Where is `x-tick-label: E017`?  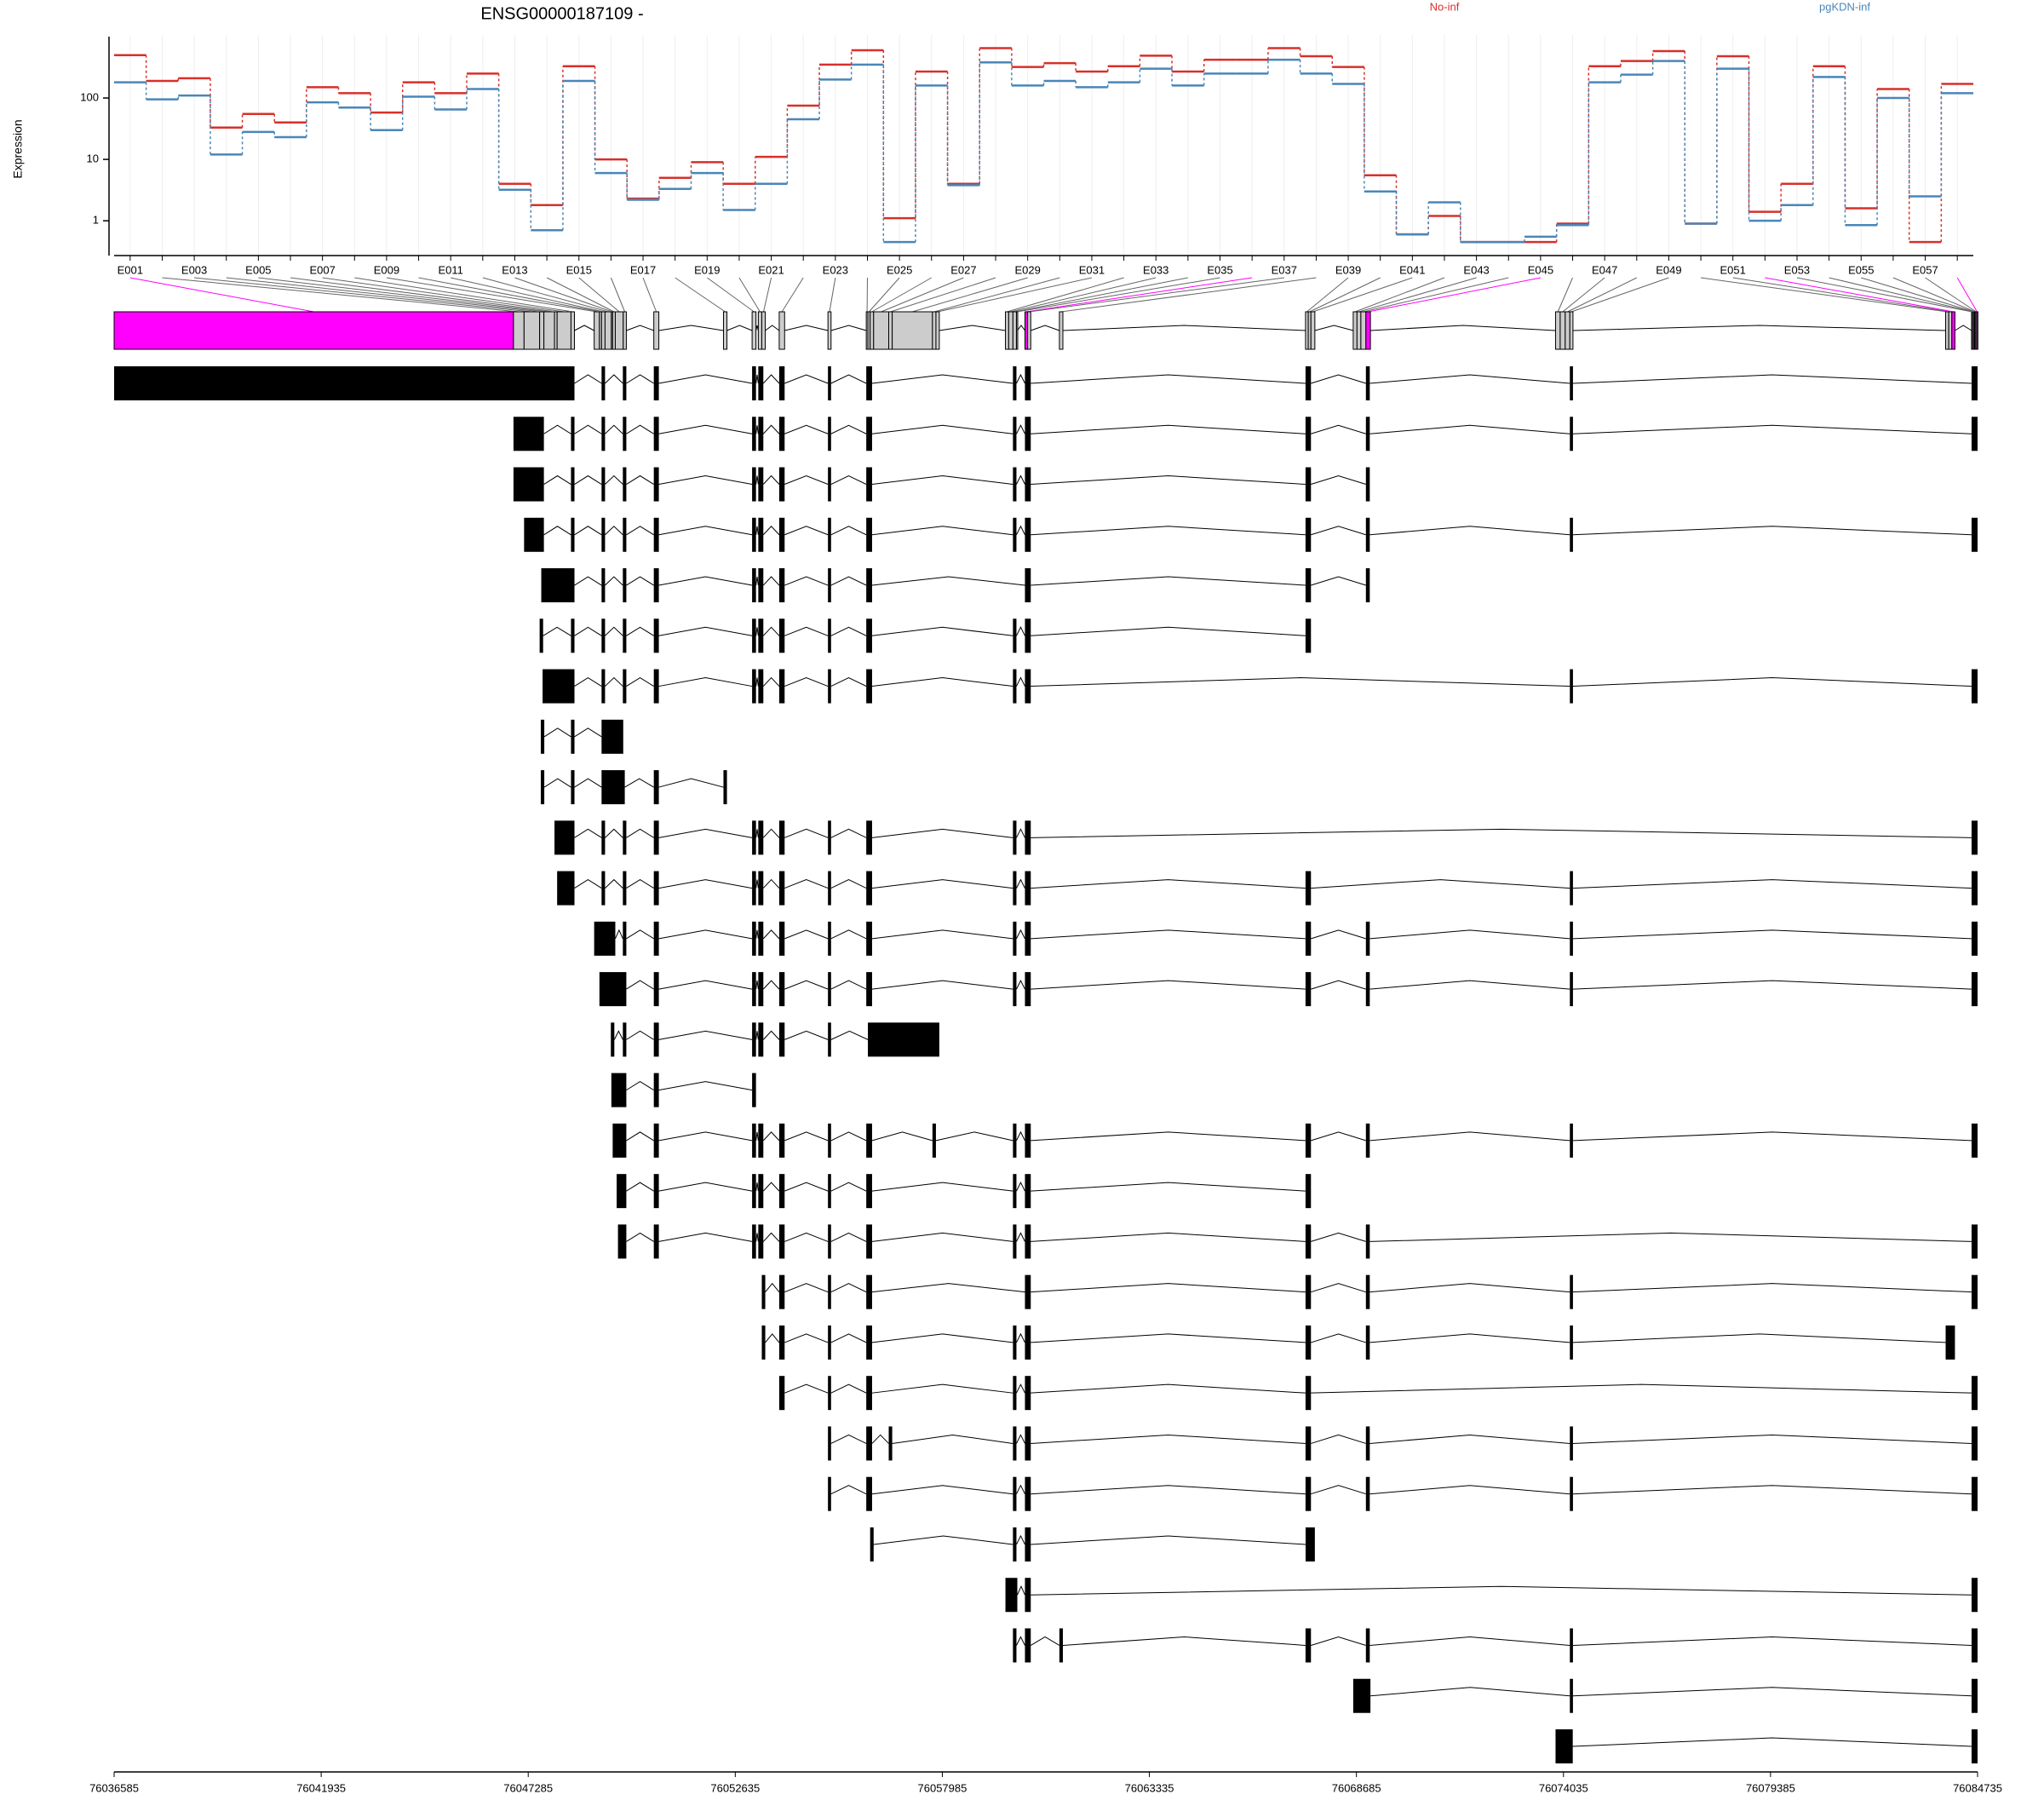
x-tick-label: E017 is located at coordinates (643, 269).